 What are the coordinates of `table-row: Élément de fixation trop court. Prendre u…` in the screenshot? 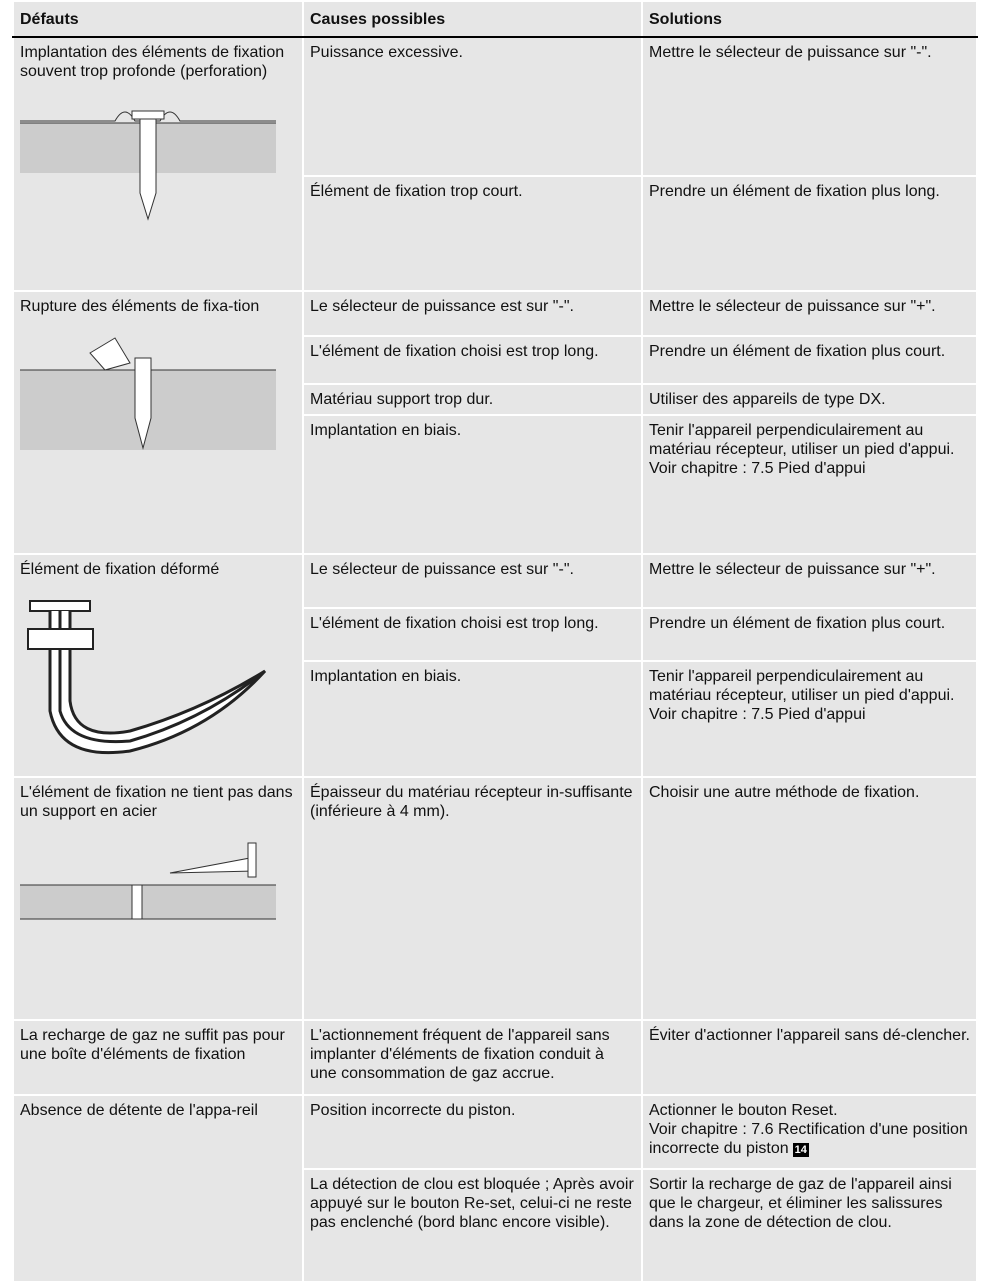 It's located at (495, 233).